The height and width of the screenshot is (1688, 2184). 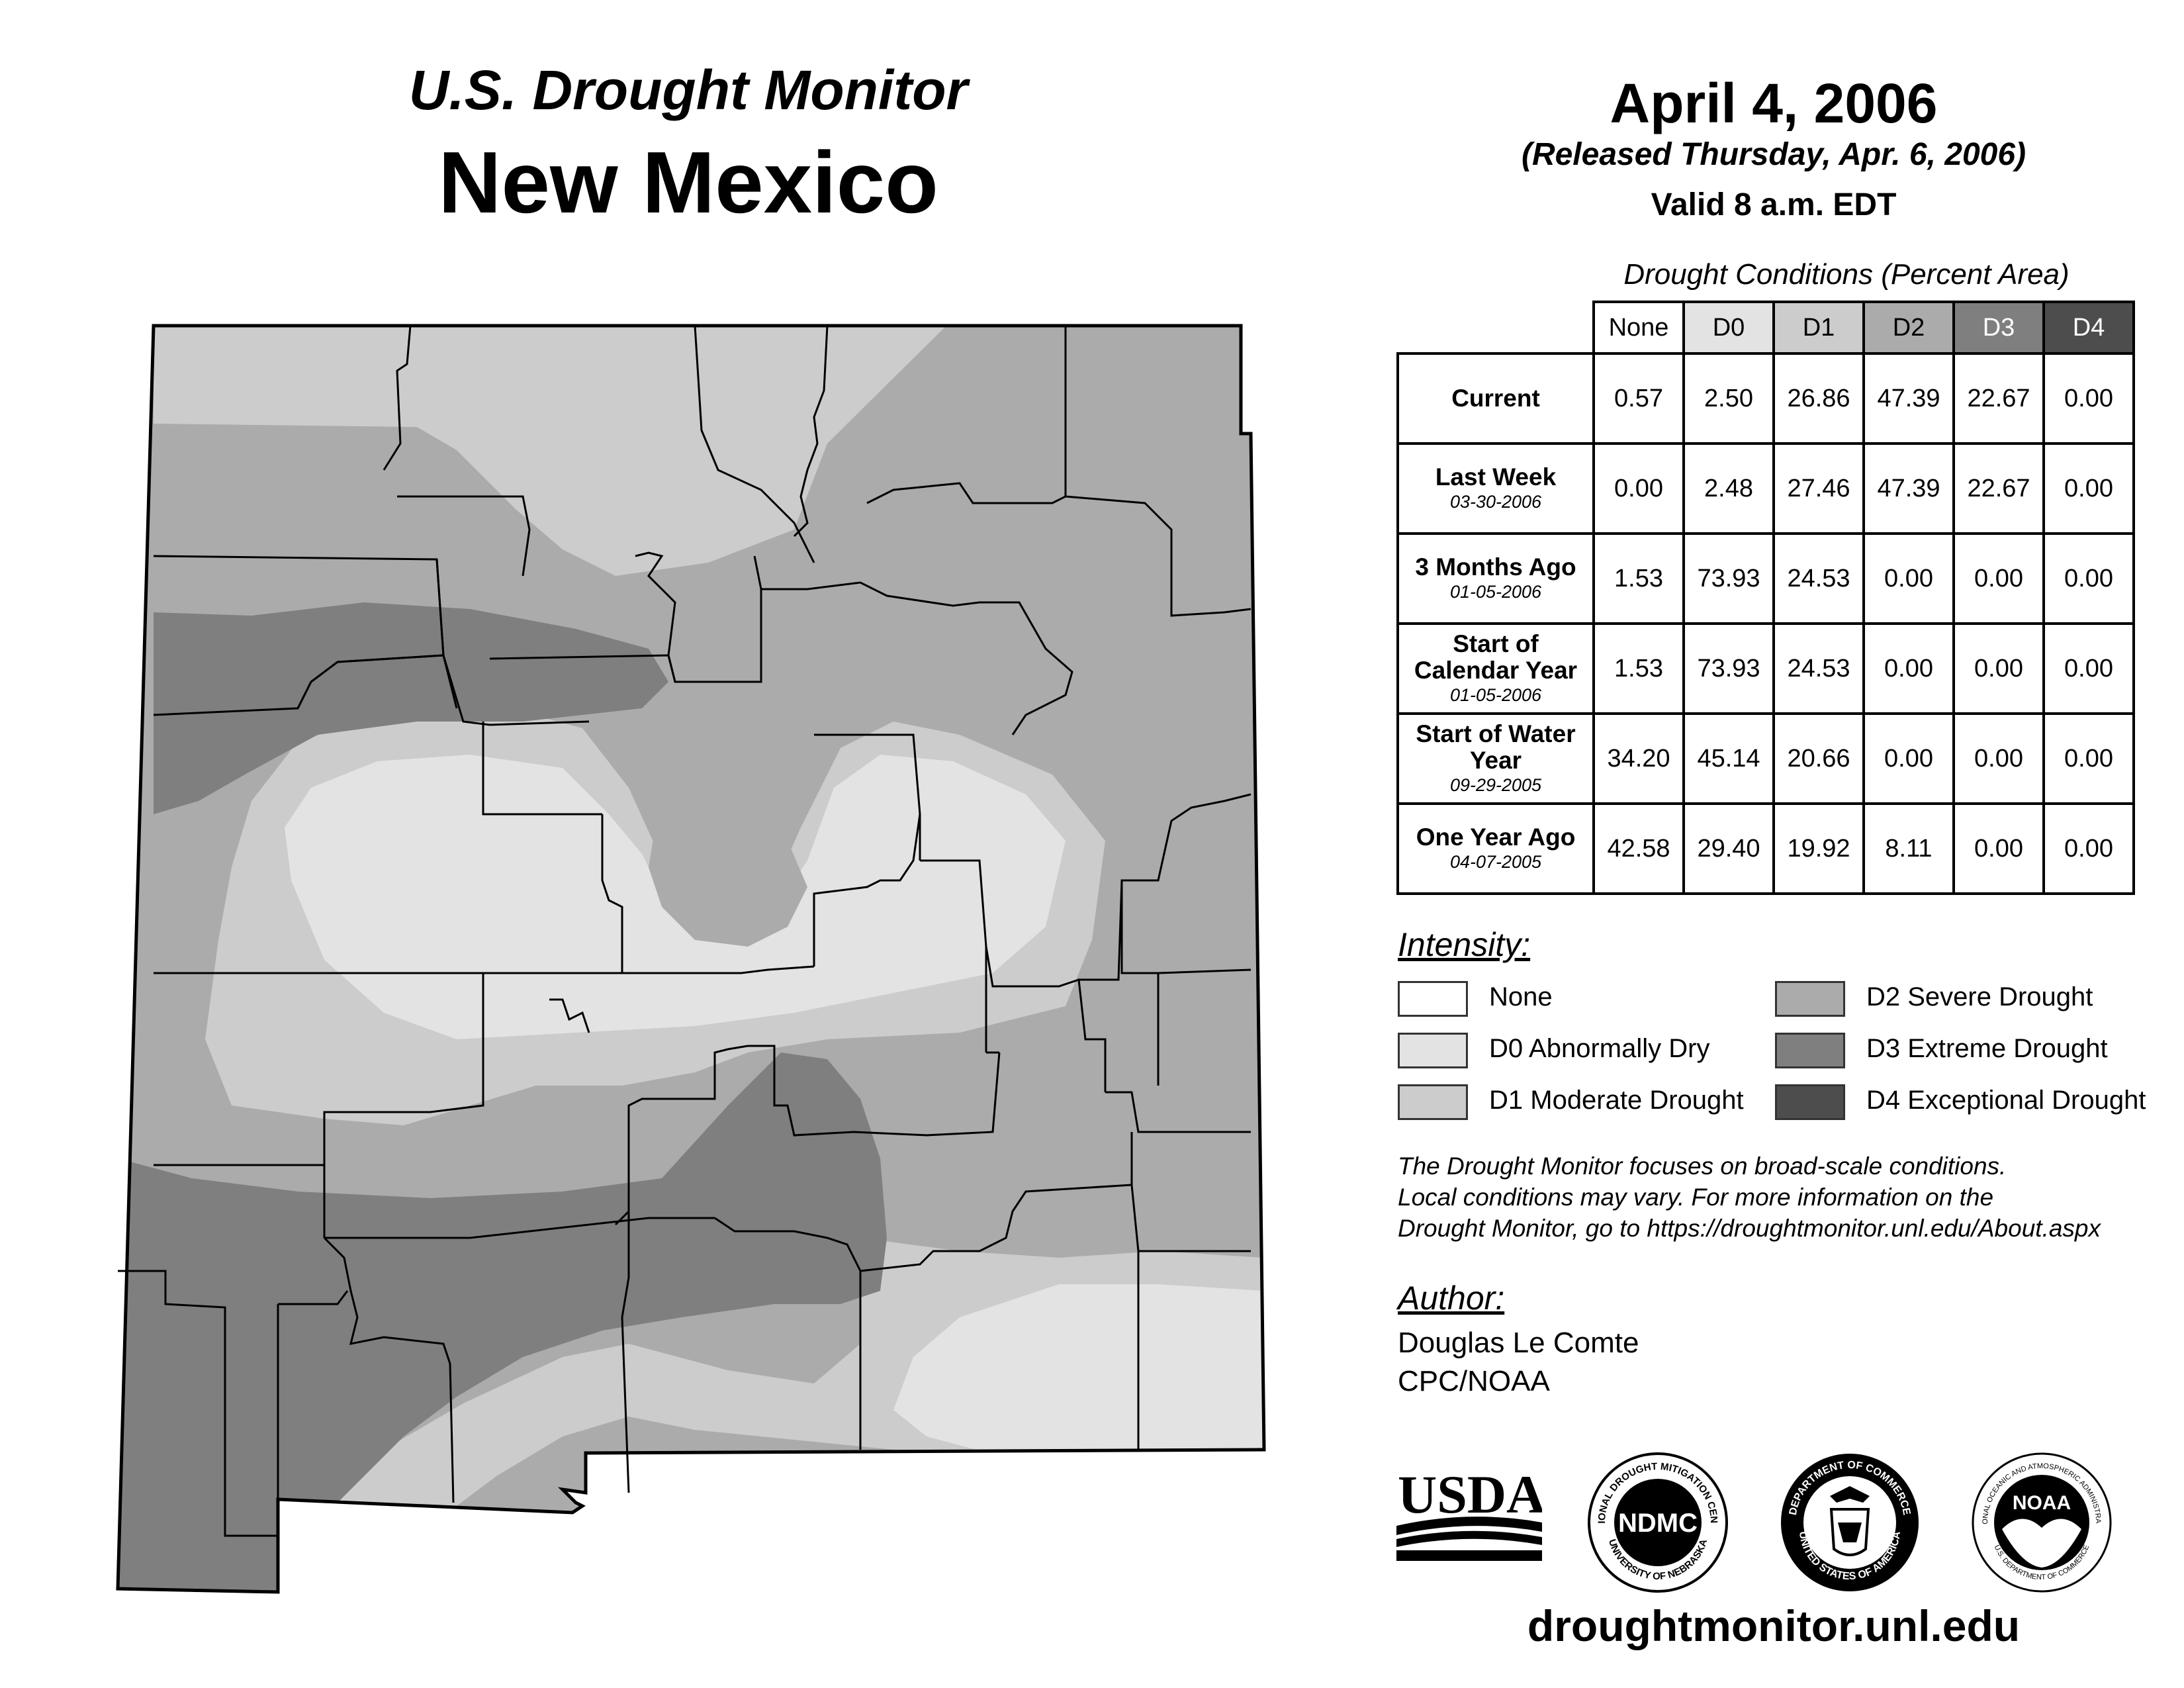 I want to click on legend-label-d4: D4 Exceptional Drought, so click(x=2006, y=1100).